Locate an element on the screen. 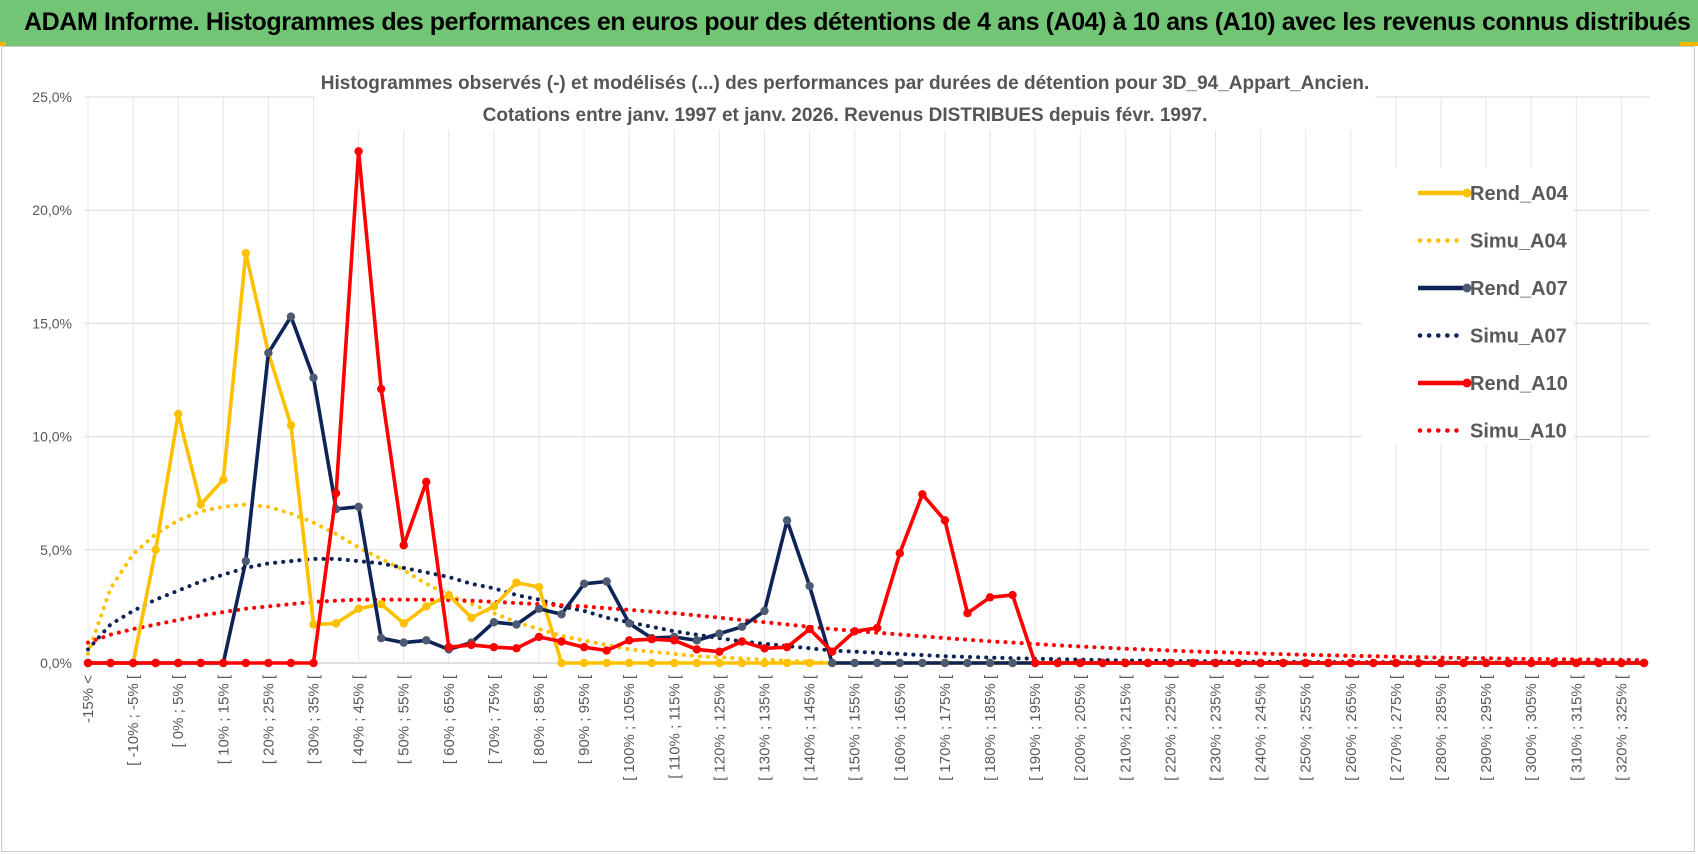 Image resolution: width=1698 pixels, height=854 pixels. legend-label-rend-a04: Rend_A04 is located at coordinates (1519, 194).